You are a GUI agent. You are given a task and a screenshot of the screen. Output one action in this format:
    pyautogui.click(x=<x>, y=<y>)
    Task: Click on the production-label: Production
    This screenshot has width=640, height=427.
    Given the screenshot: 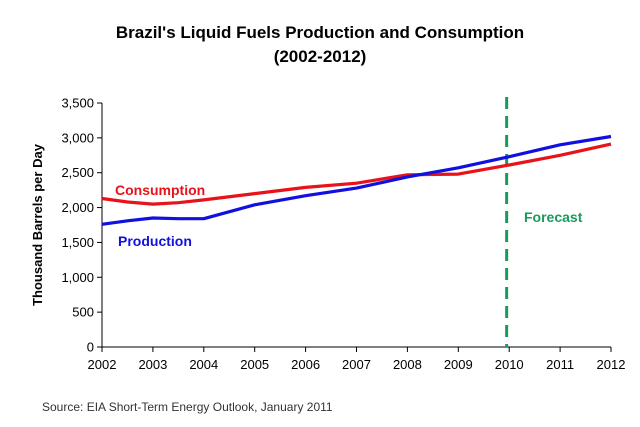 What is the action you would take?
    pyautogui.click(x=155, y=241)
    